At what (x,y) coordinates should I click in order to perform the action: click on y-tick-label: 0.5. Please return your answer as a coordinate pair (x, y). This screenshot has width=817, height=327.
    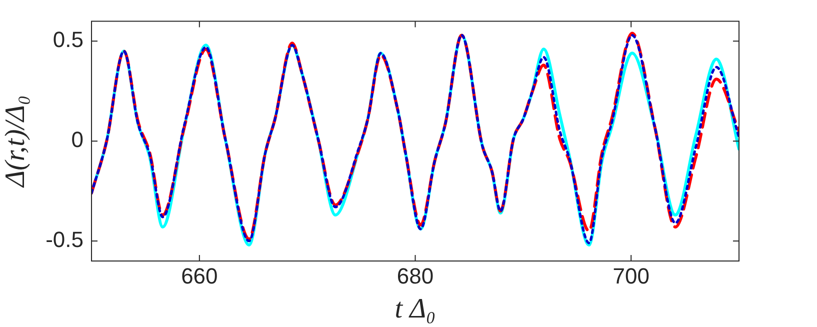
    Looking at the image, I should click on (68, 39).